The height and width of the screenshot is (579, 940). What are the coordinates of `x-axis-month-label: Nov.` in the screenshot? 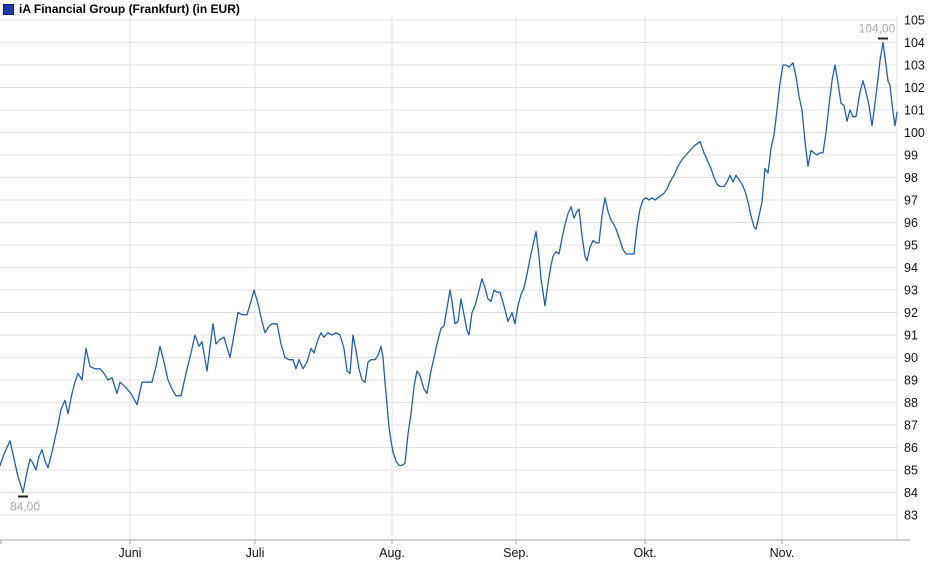 It's located at (782, 553).